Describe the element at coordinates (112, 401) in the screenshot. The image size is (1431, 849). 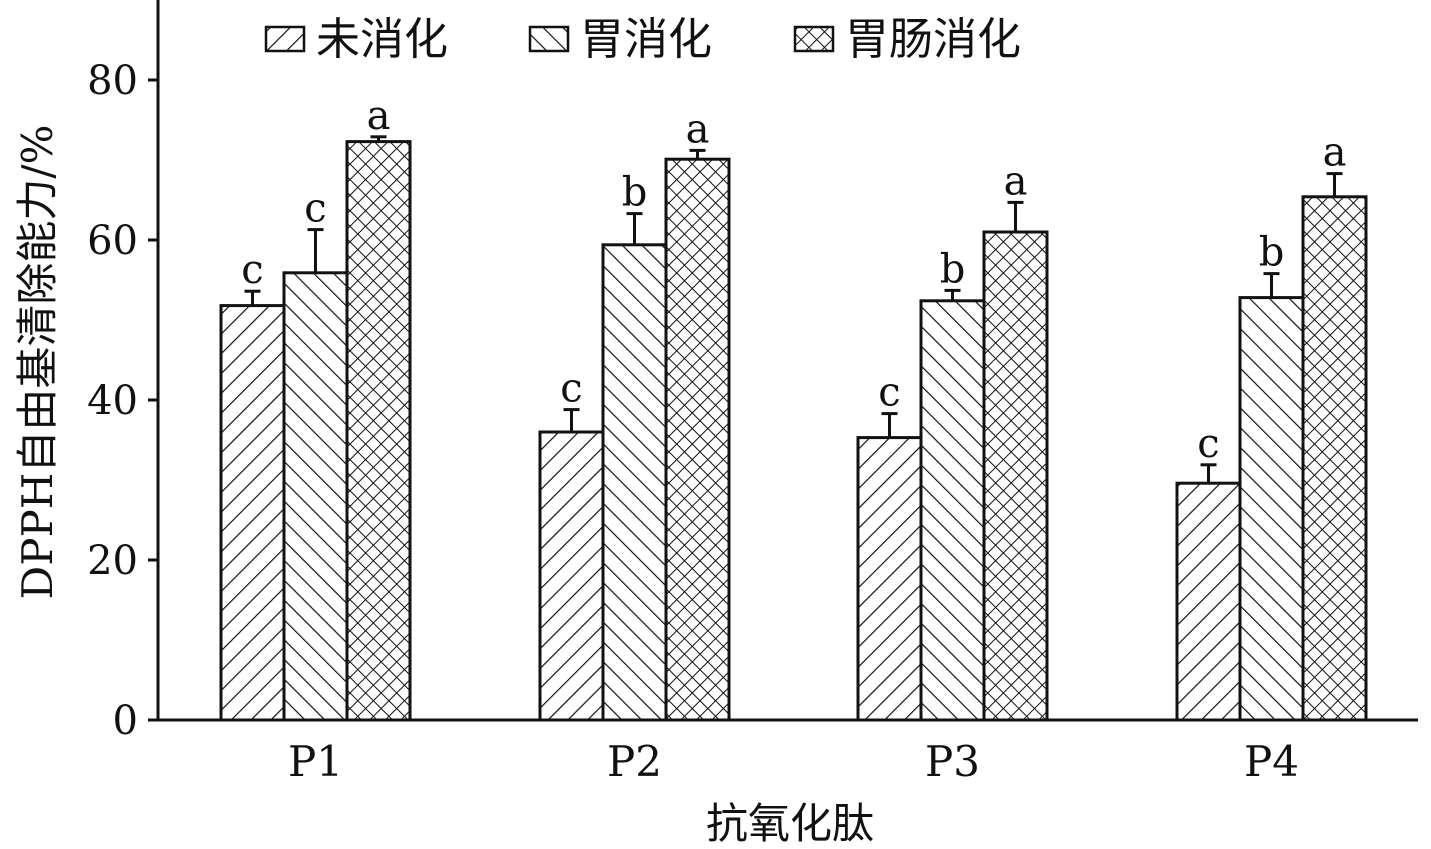
I see `y-tick-label: 40` at that location.